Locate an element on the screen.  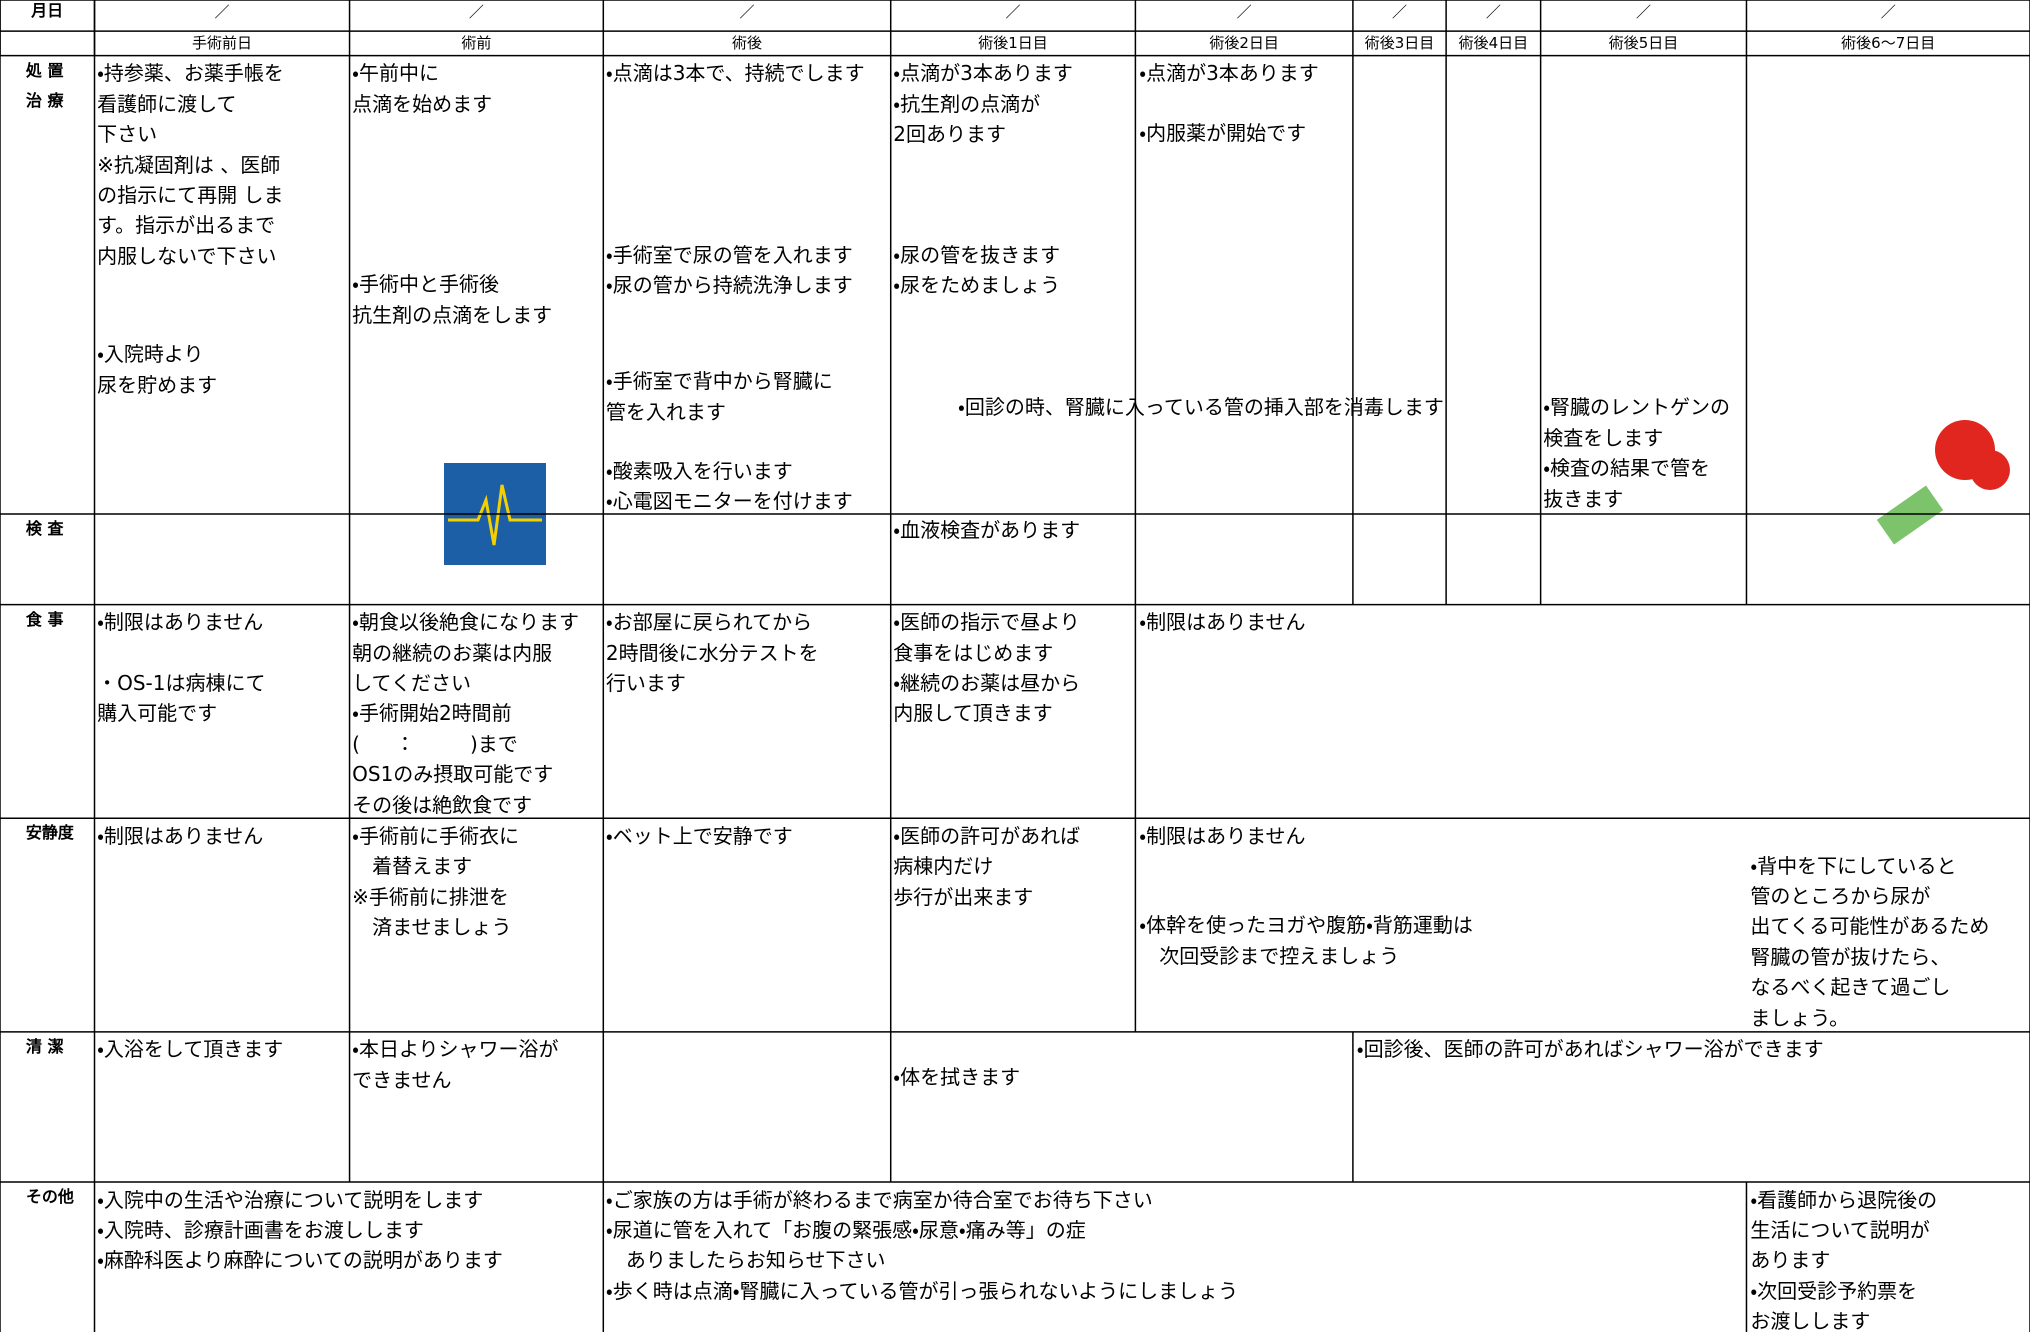
cell-text: 病棟内だけ is located at coordinates (943, 866).